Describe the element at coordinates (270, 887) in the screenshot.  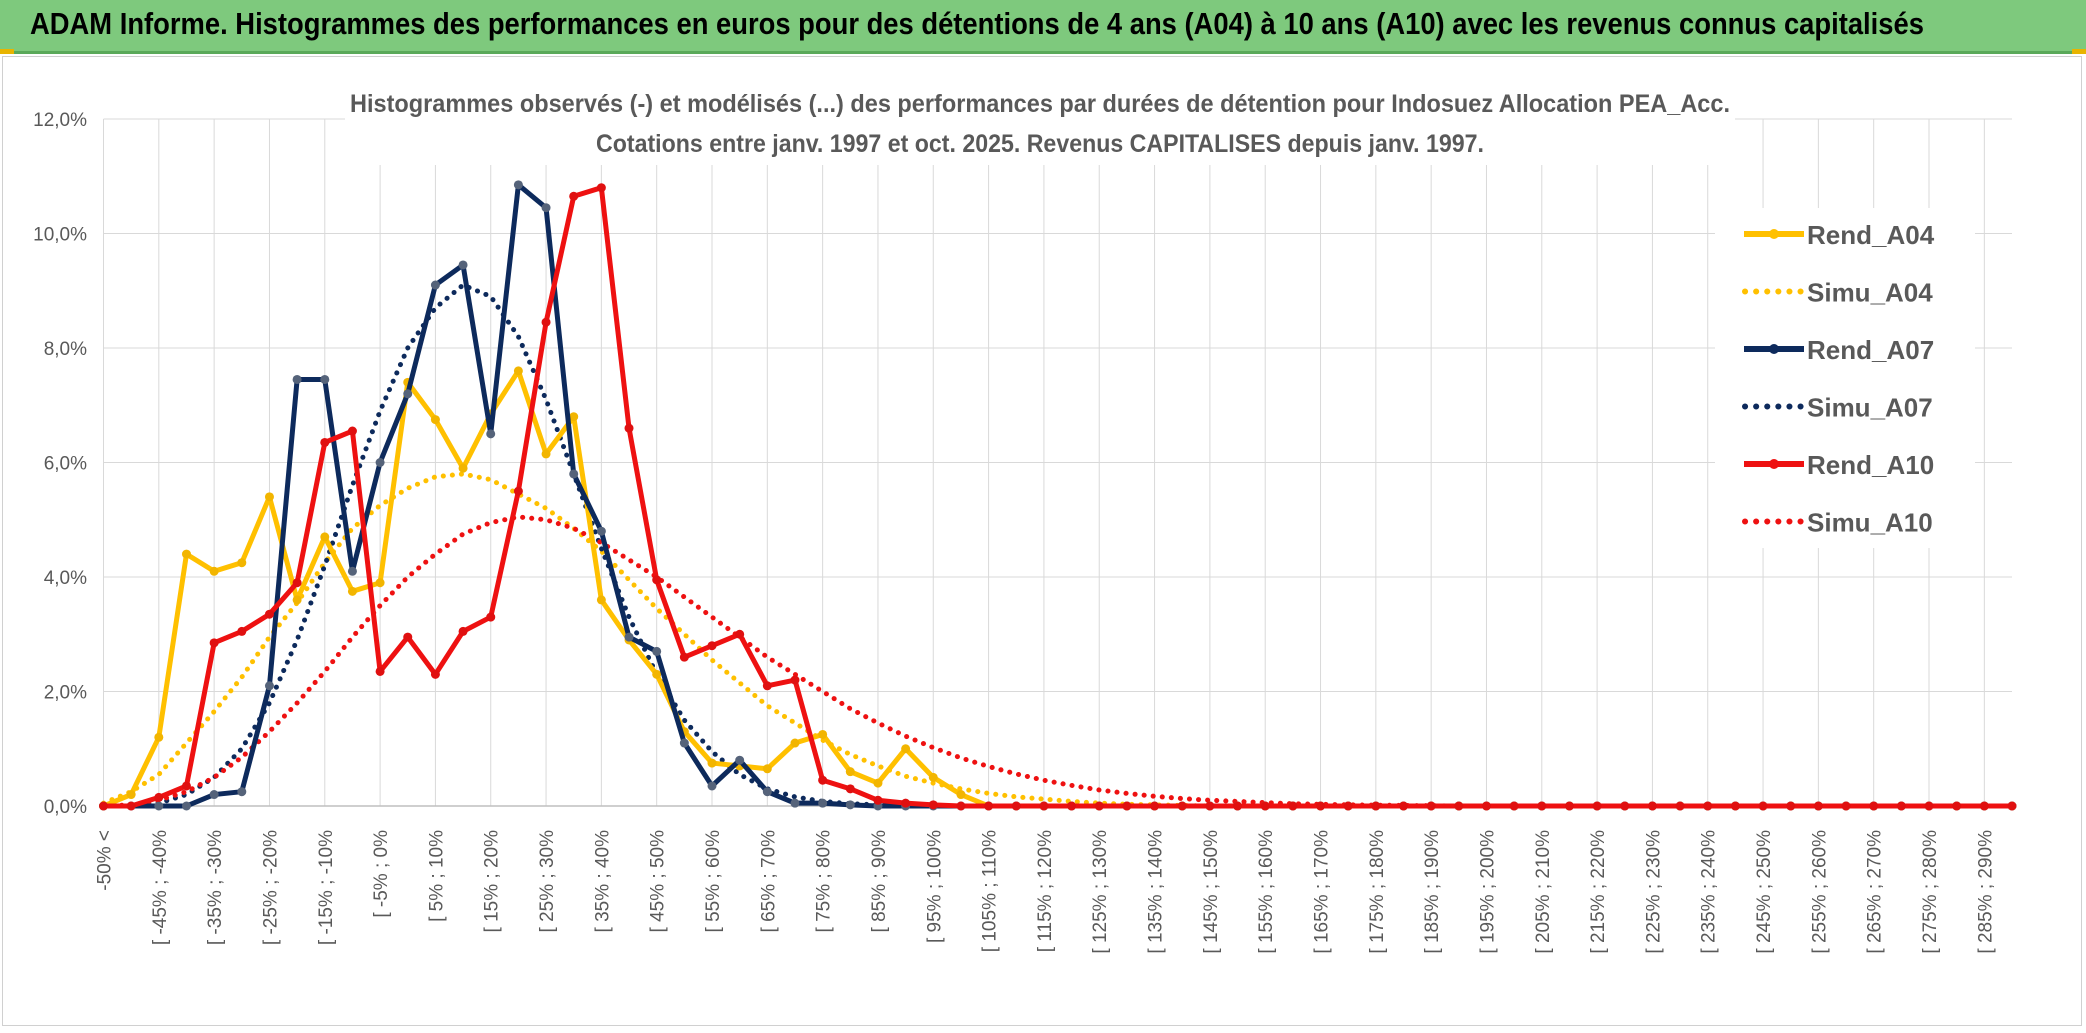
I see `x-tick-label: [ -25% ; -20%` at that location.